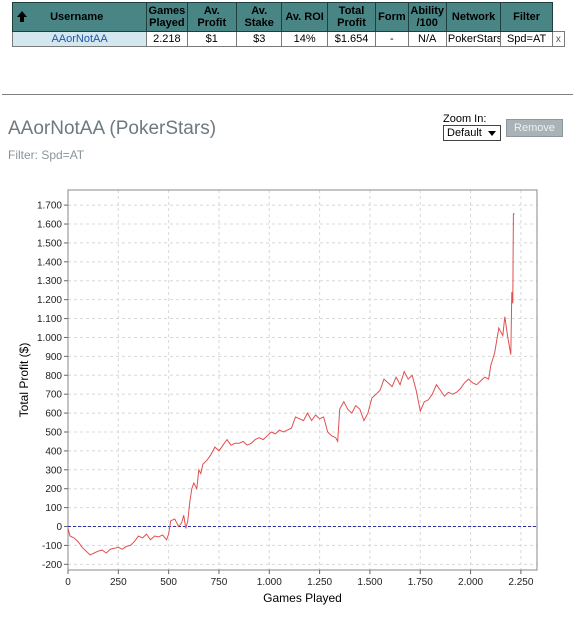 The image size is (587, 622). Describe the element at coordinates (49, 338) in the screenshot. I see `y-tick-label: 1.000` at that location.